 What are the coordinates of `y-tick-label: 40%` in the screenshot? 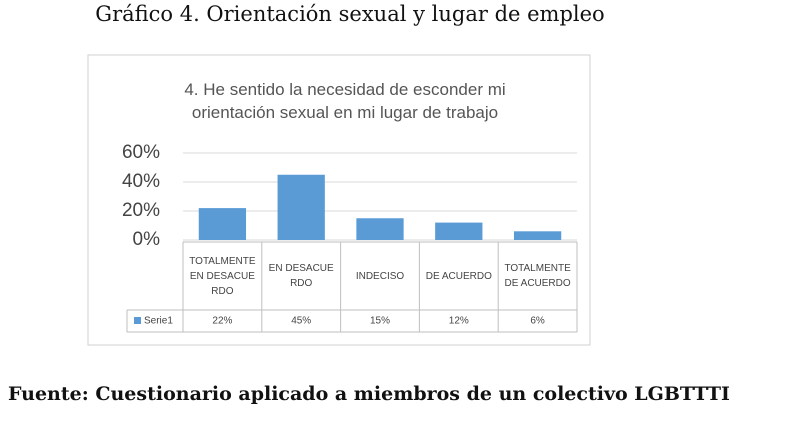 It's located at (141, 181).